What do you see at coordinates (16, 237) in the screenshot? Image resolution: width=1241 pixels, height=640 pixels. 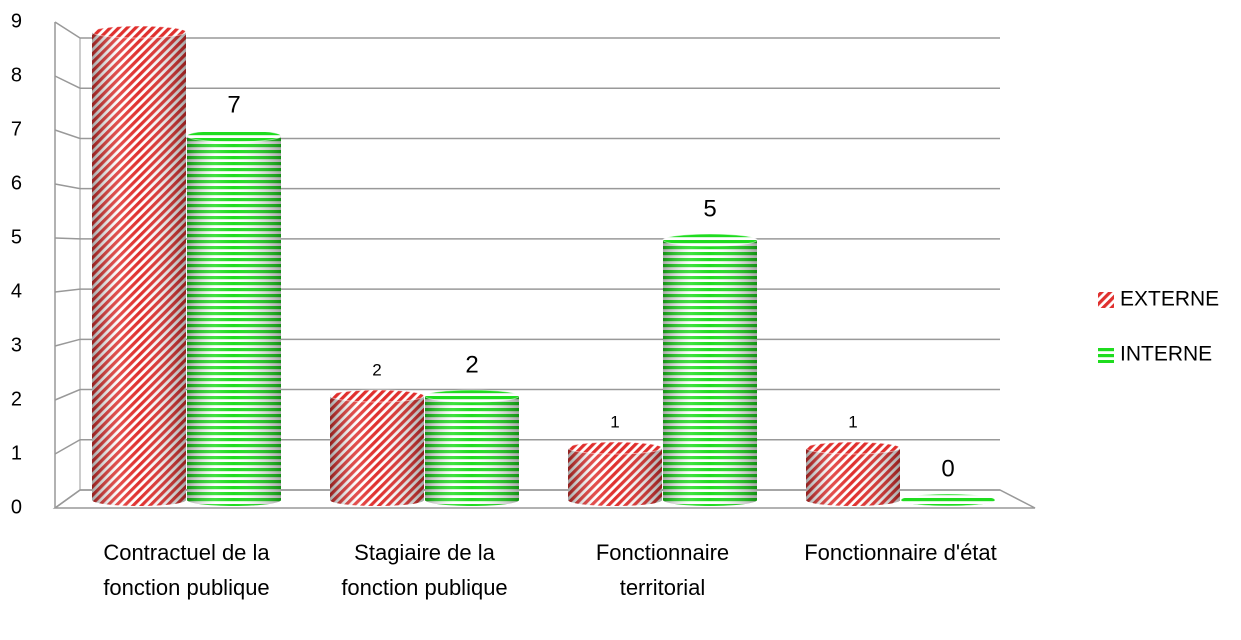 I see `y-tick-label: 5` at bounding box center [16, 237].